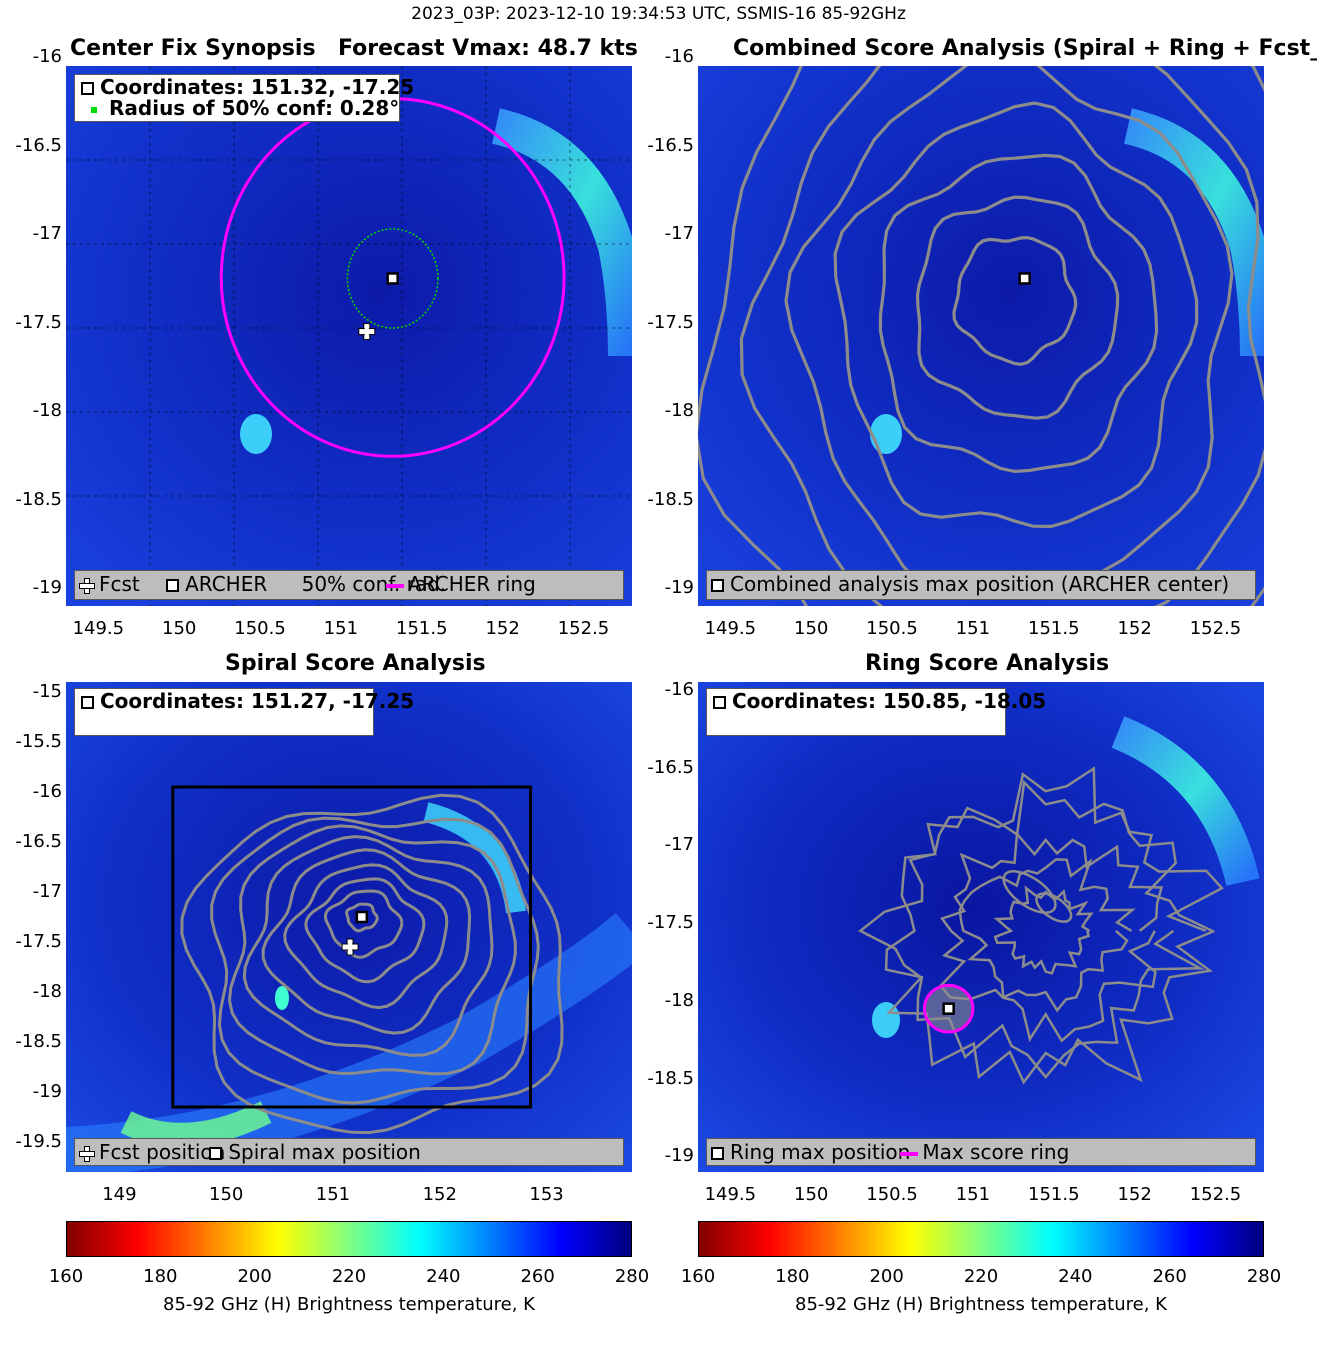 This screenshot has height=1350, width=1317. I want to click on x-tick-label: 149.5, so click(730, 628).